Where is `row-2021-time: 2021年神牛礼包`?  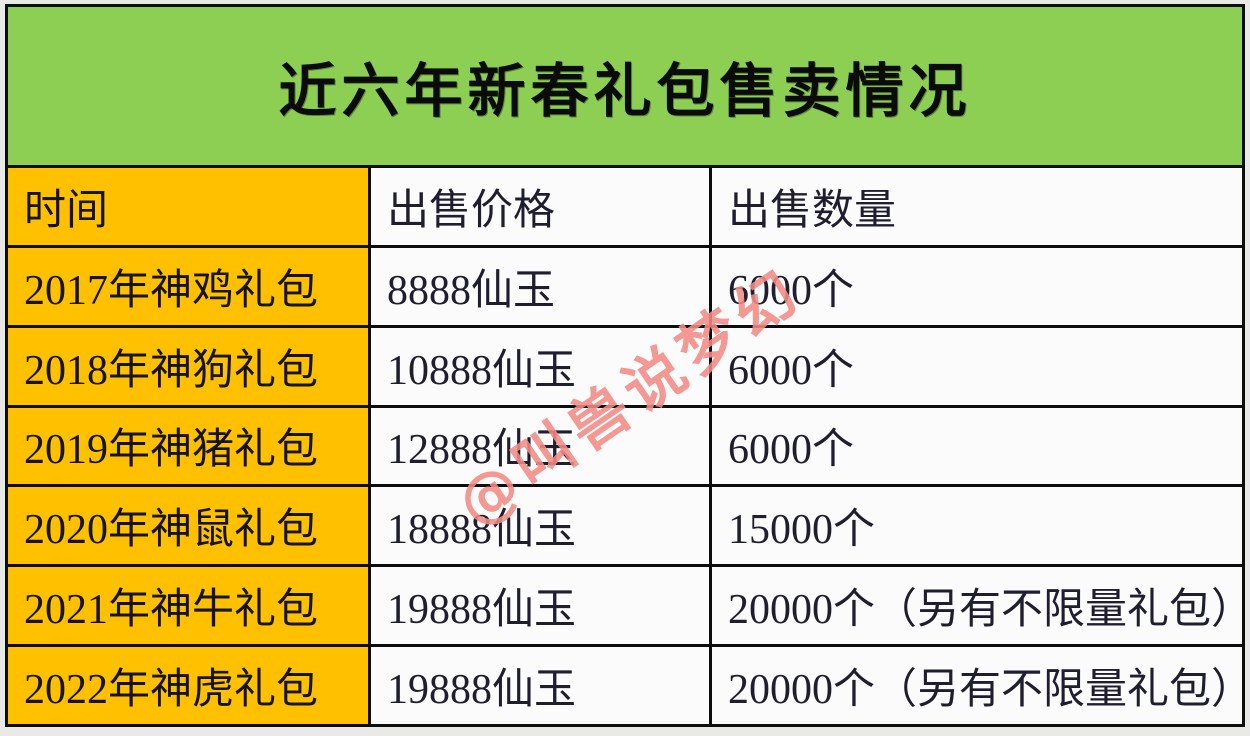
row-2021-time: 2021年神牛礼包 is located at coordinates (188, 606).